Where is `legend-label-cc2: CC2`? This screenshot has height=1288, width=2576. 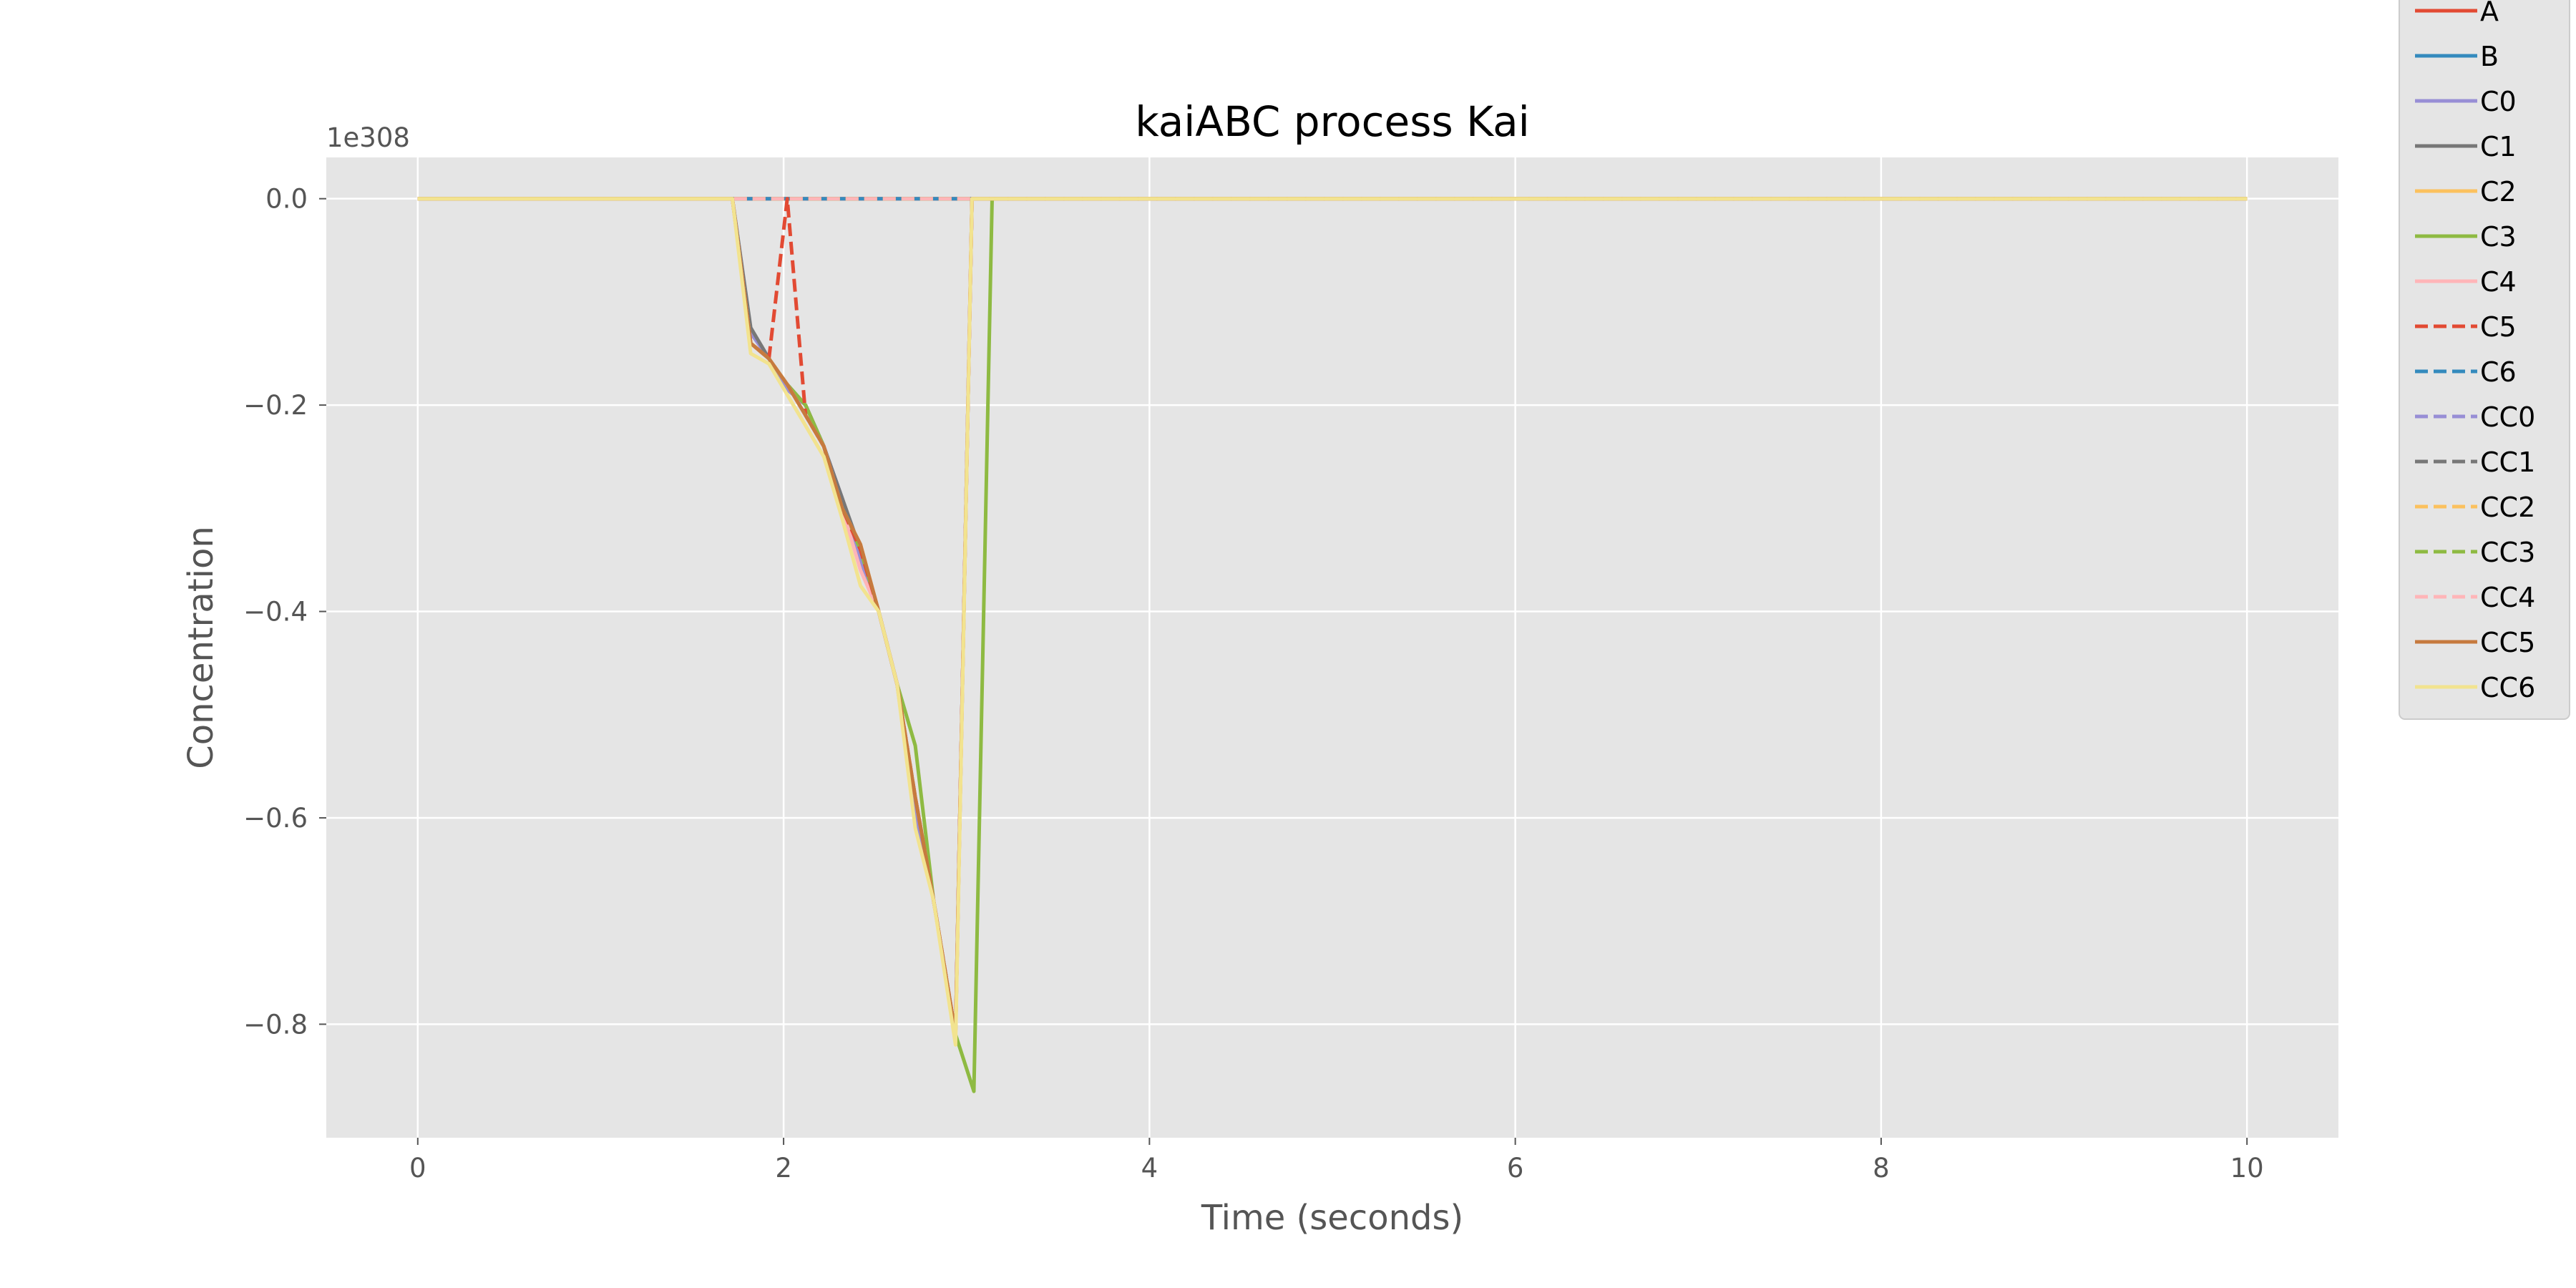 legend-label-cc2: CC2 is located at coordinates (2507, 507).